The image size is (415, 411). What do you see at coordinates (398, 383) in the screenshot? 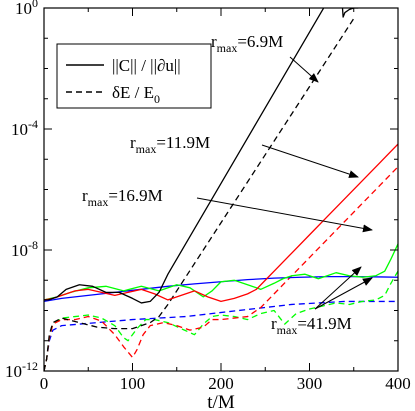
I see `x-tick-label: 400` at bounding box center [398, 383].